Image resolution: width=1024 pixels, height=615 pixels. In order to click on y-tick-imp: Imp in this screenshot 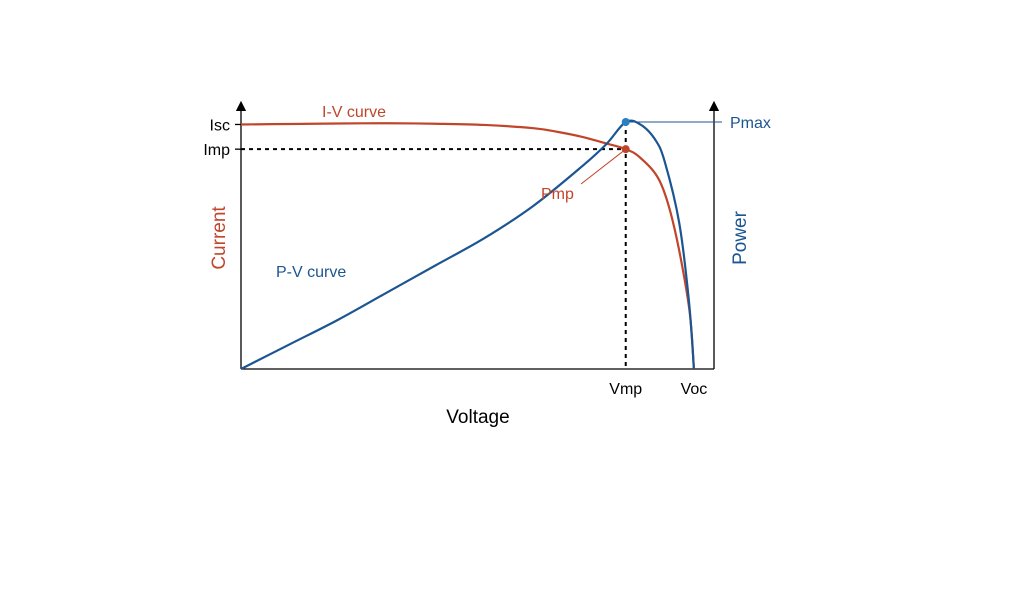, I will do `click(216, 150)`.